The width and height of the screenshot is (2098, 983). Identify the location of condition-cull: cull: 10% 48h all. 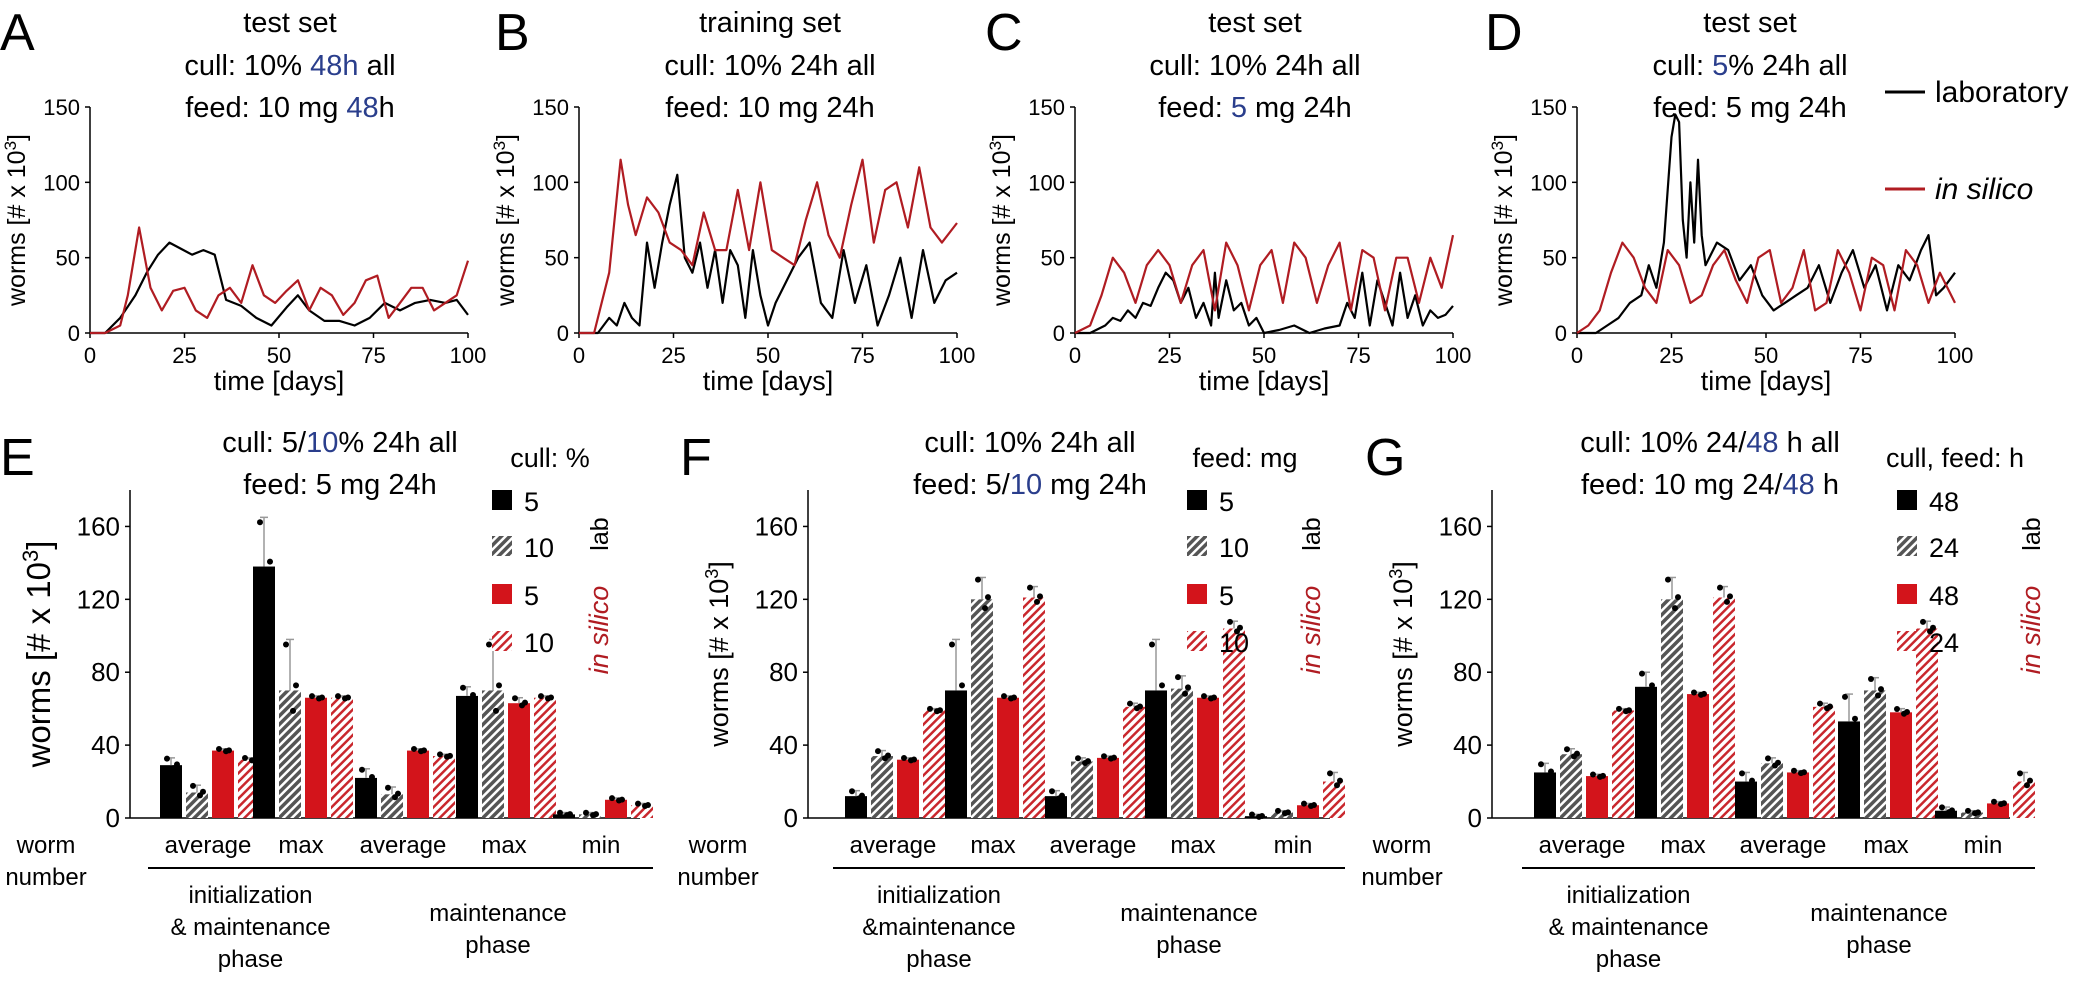
(289, 66).